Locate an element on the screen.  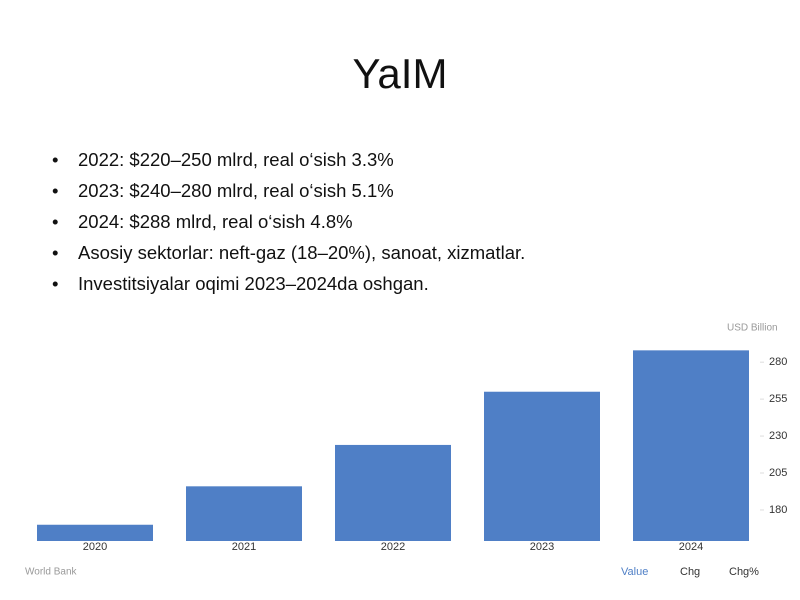
bullet: 2024: $288 mlrd, real o‘sish 4.8% is located at coordinates (288, 223).